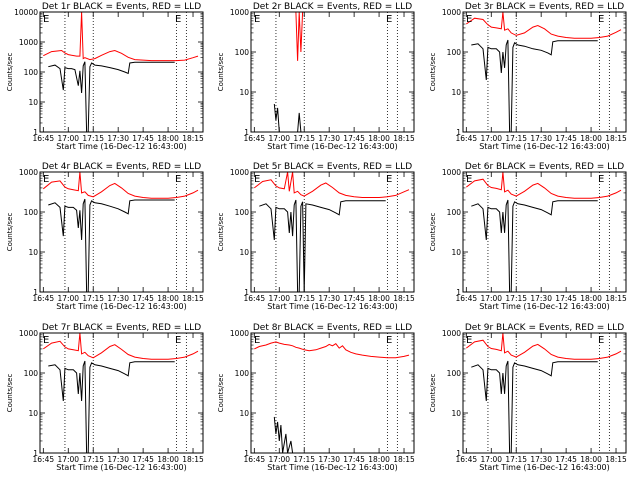 The height and width of the screenshot is (480, 640). What do you see at coordinates (26, 12) in the screenshot?
I see `y-tick-label: 10000` at bounding box center [26, 12].